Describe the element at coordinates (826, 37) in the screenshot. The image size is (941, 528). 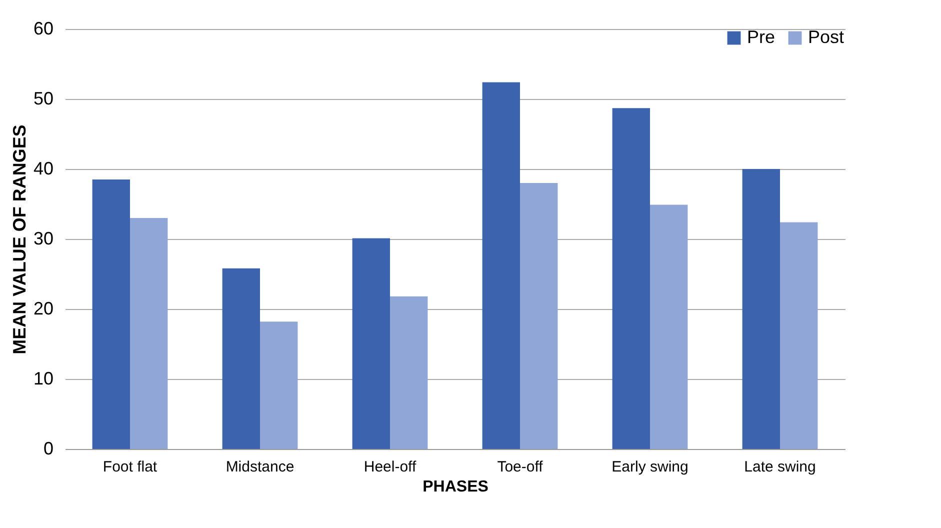
I see `legend-label: Post` at that location.